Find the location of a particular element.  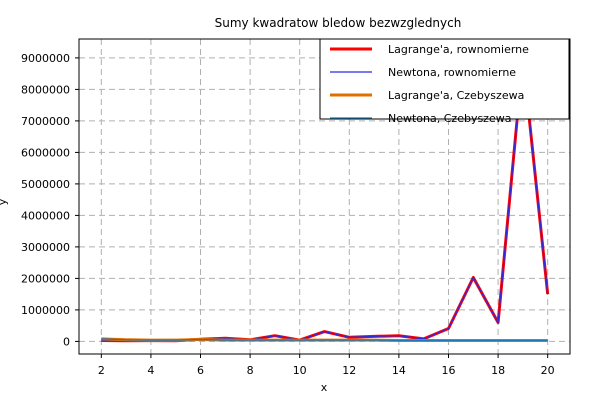

x-tick-label: 10 is located at coordinates (300, 370).